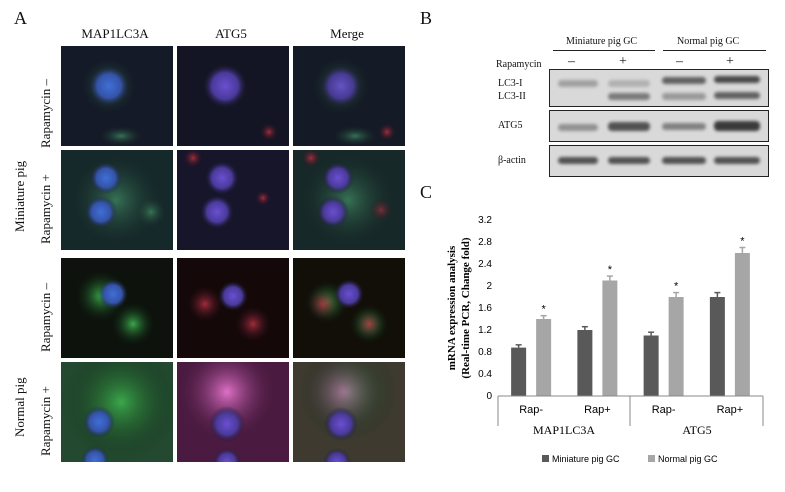 The image size is (785, 492). I want to click on micrograph-mini-minus-atg5-image, so click(240, 102).